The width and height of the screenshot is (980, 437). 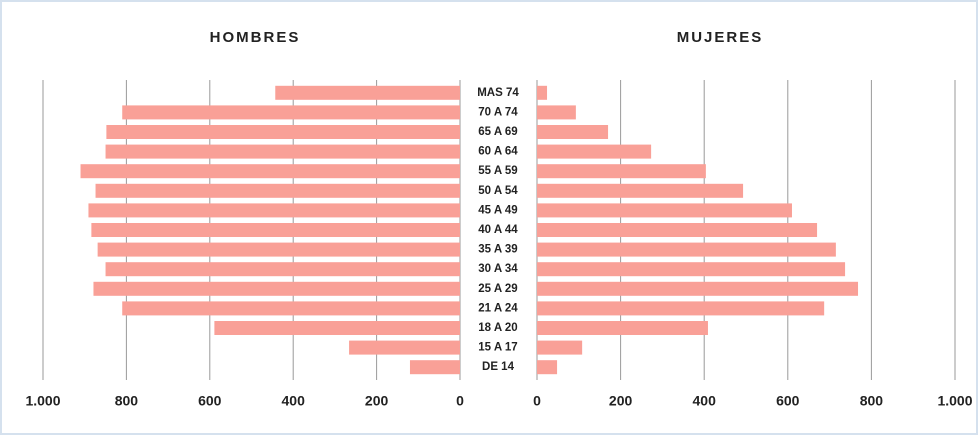 I want to click on category-label: MAS 74, so click(x=498, y=93).